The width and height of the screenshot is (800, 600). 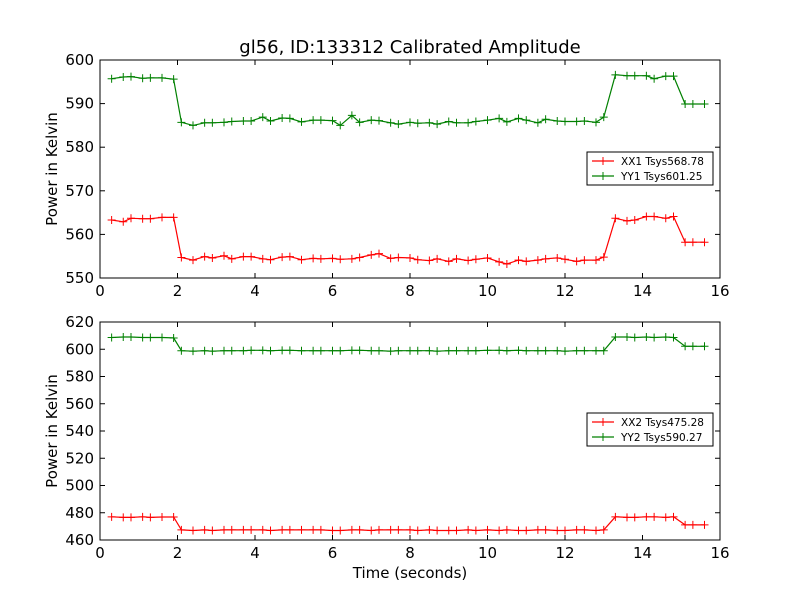 I want to click on legend: XX2 Tsys475.28 YY2 Tsys590.27, so click(x=650, y=429).